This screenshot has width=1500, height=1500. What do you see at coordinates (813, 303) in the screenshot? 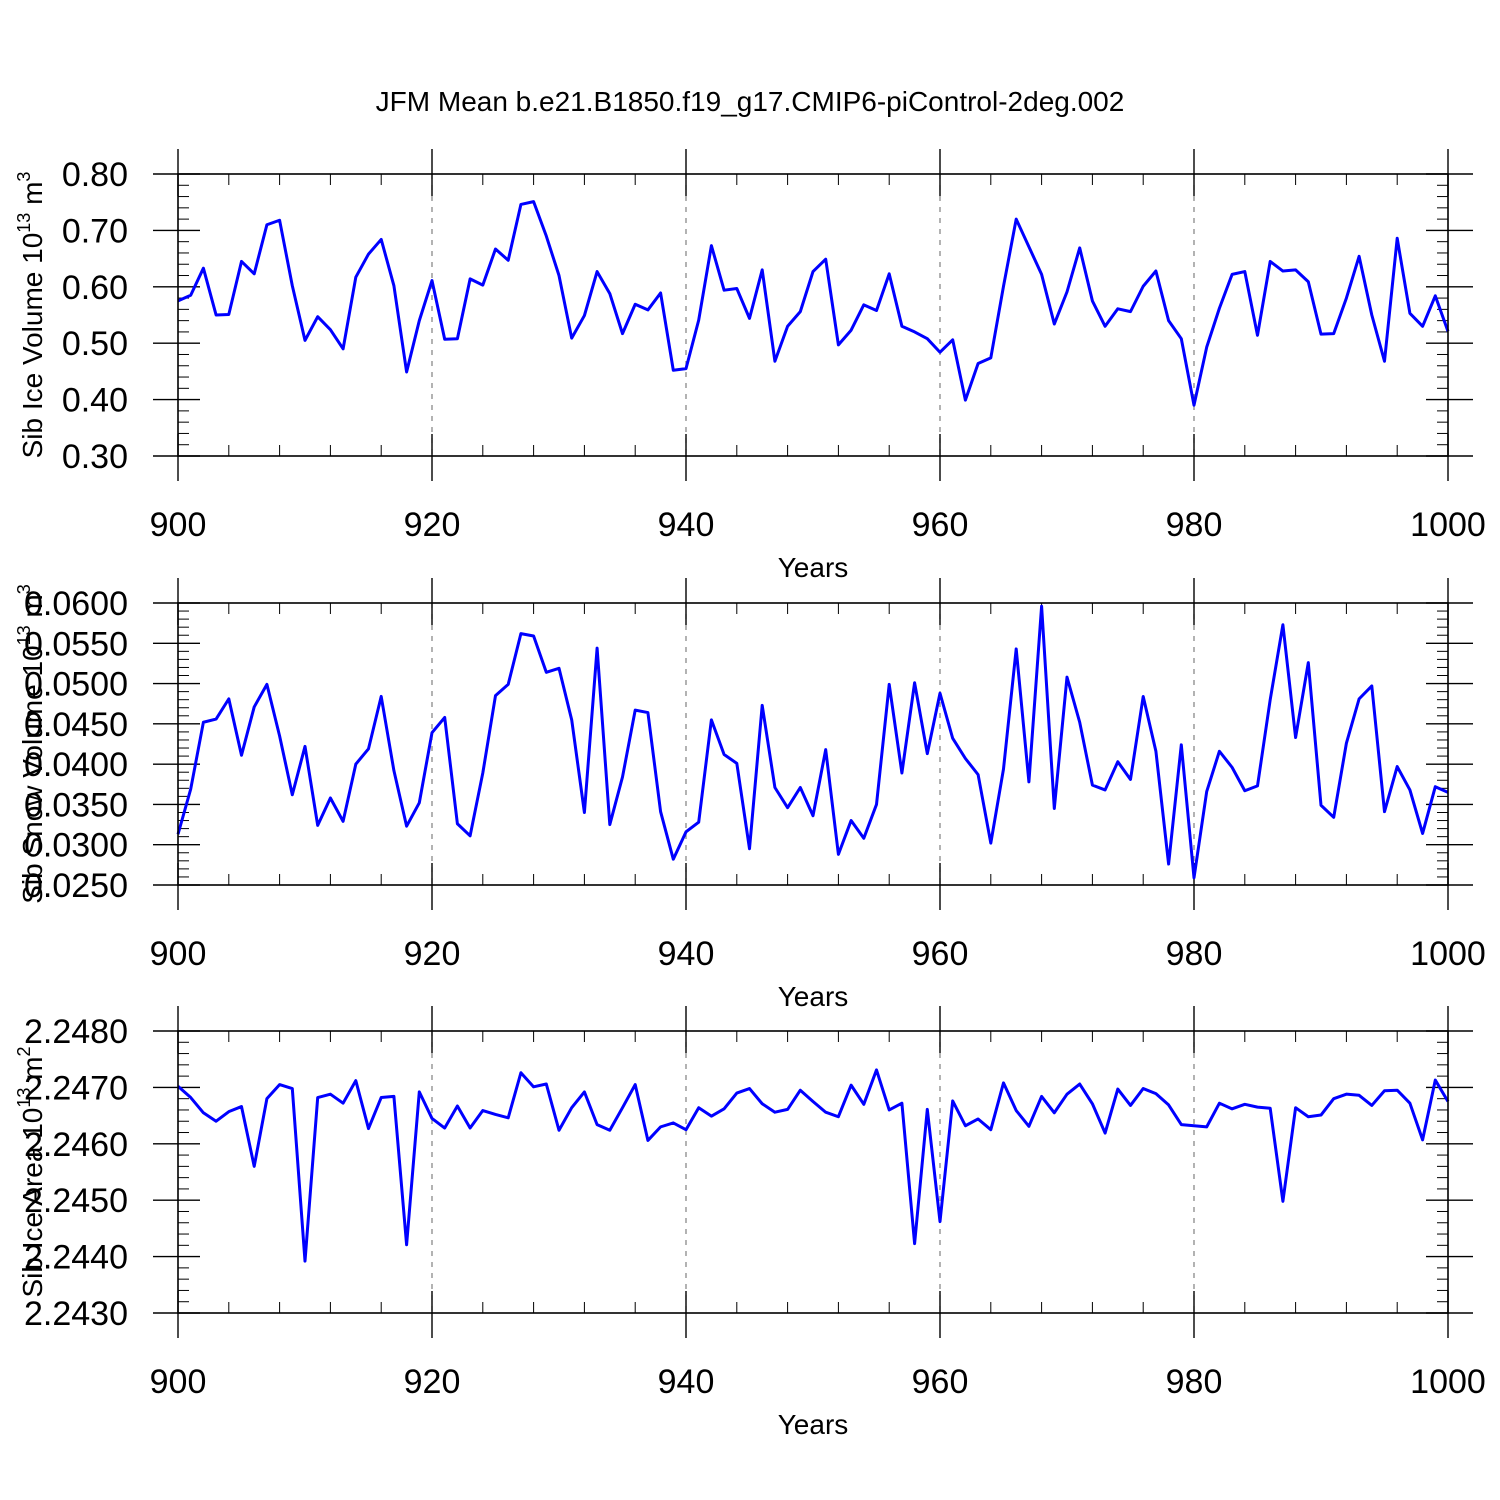
I see `ice-volume-series-line` at bounding box center [813, 303].